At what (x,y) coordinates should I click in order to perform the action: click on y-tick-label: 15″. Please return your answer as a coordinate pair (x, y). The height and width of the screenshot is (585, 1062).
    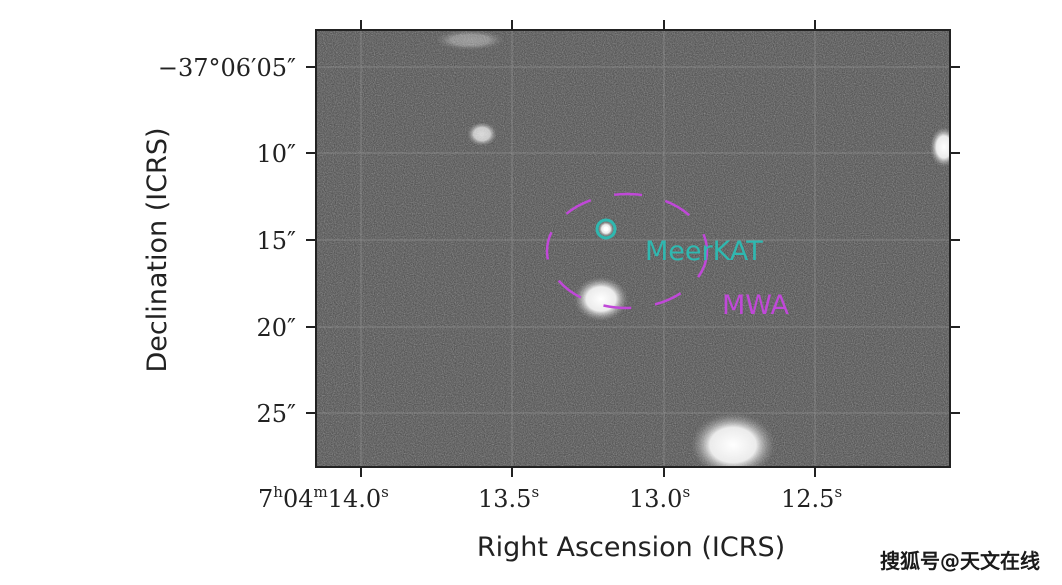
    Looking at the image, I should click on (276, 241).